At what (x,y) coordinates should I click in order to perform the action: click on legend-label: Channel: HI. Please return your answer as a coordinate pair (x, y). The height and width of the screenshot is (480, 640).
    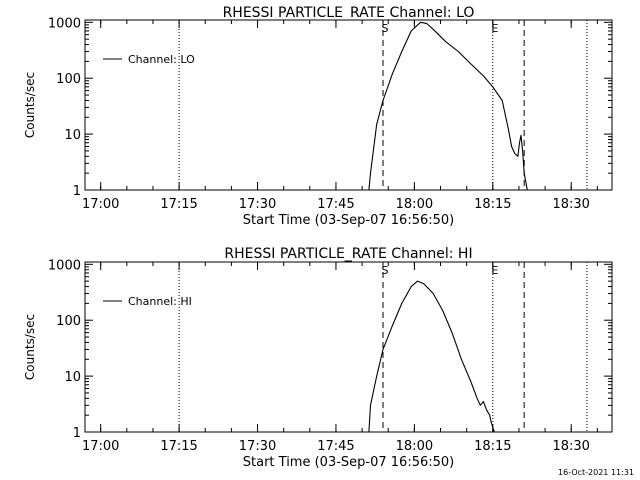
    Looking at the image, I should click on (160, 301).